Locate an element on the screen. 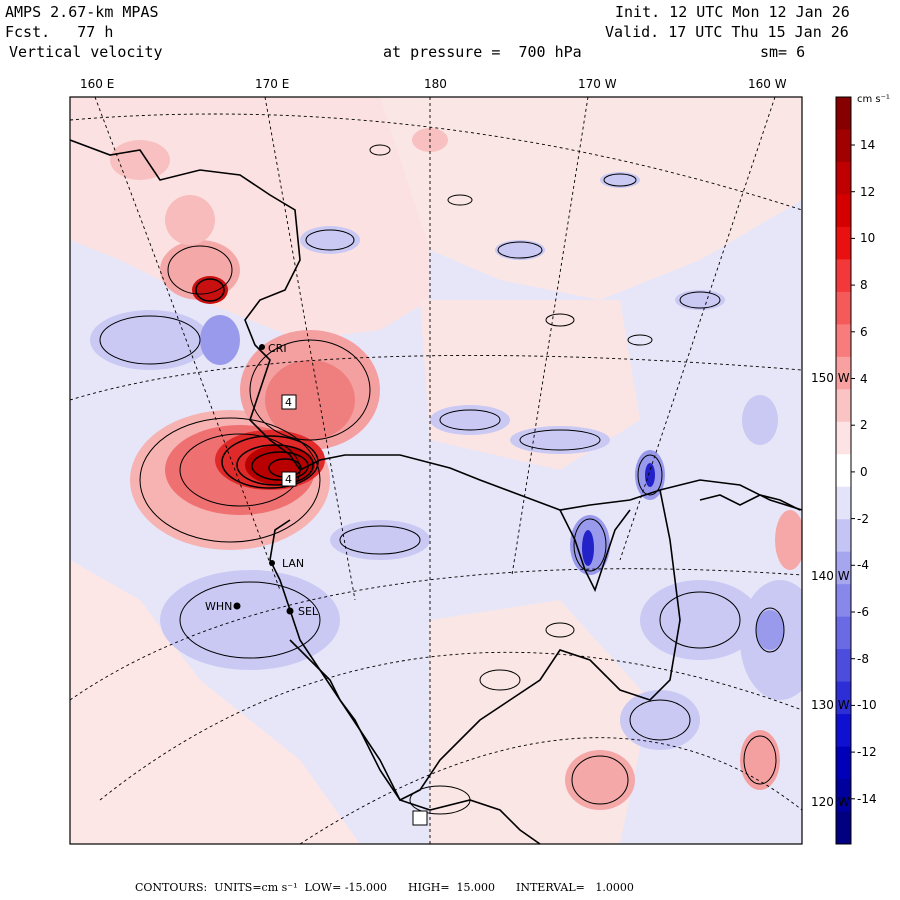 The height and width of the screenshot is (900, 900). field-positive-northeast is located at coordinates (591, 198).